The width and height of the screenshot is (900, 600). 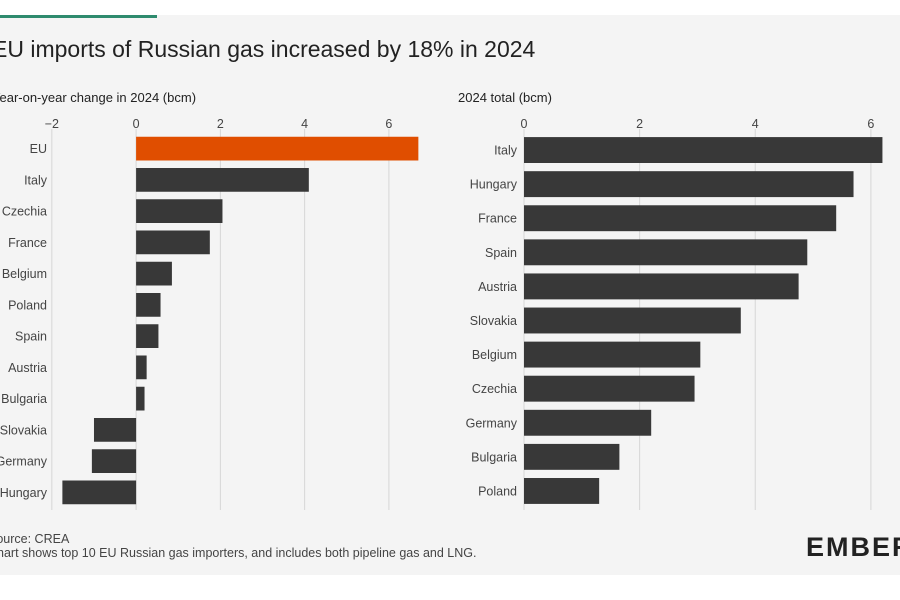 I want to click on yoy-category-label: Slovakia, so click(x=23, y=430).